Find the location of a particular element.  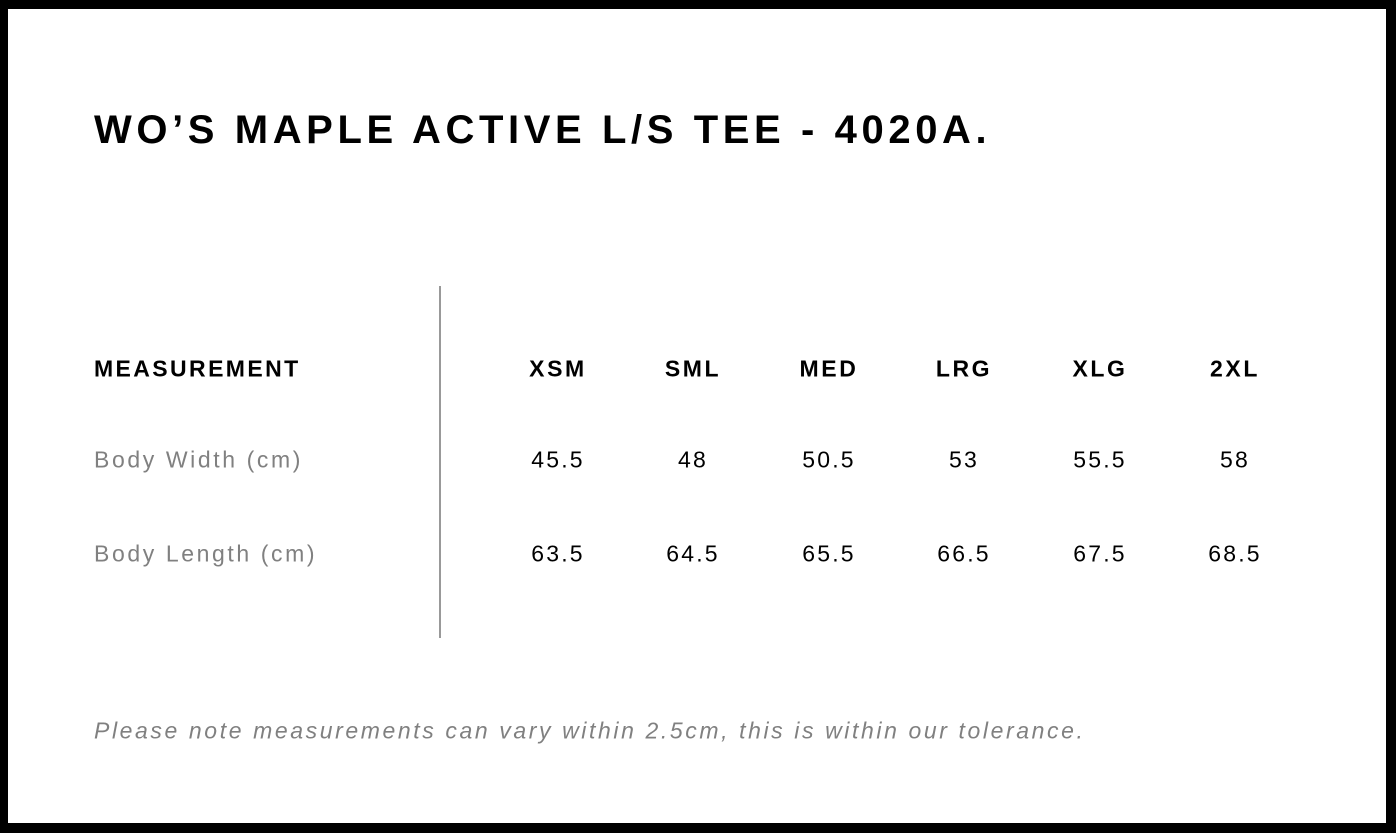

page-title: WO’S MAPLE ACTIVE L/S TEE - 4020A. is located at coordinates (543, 130).